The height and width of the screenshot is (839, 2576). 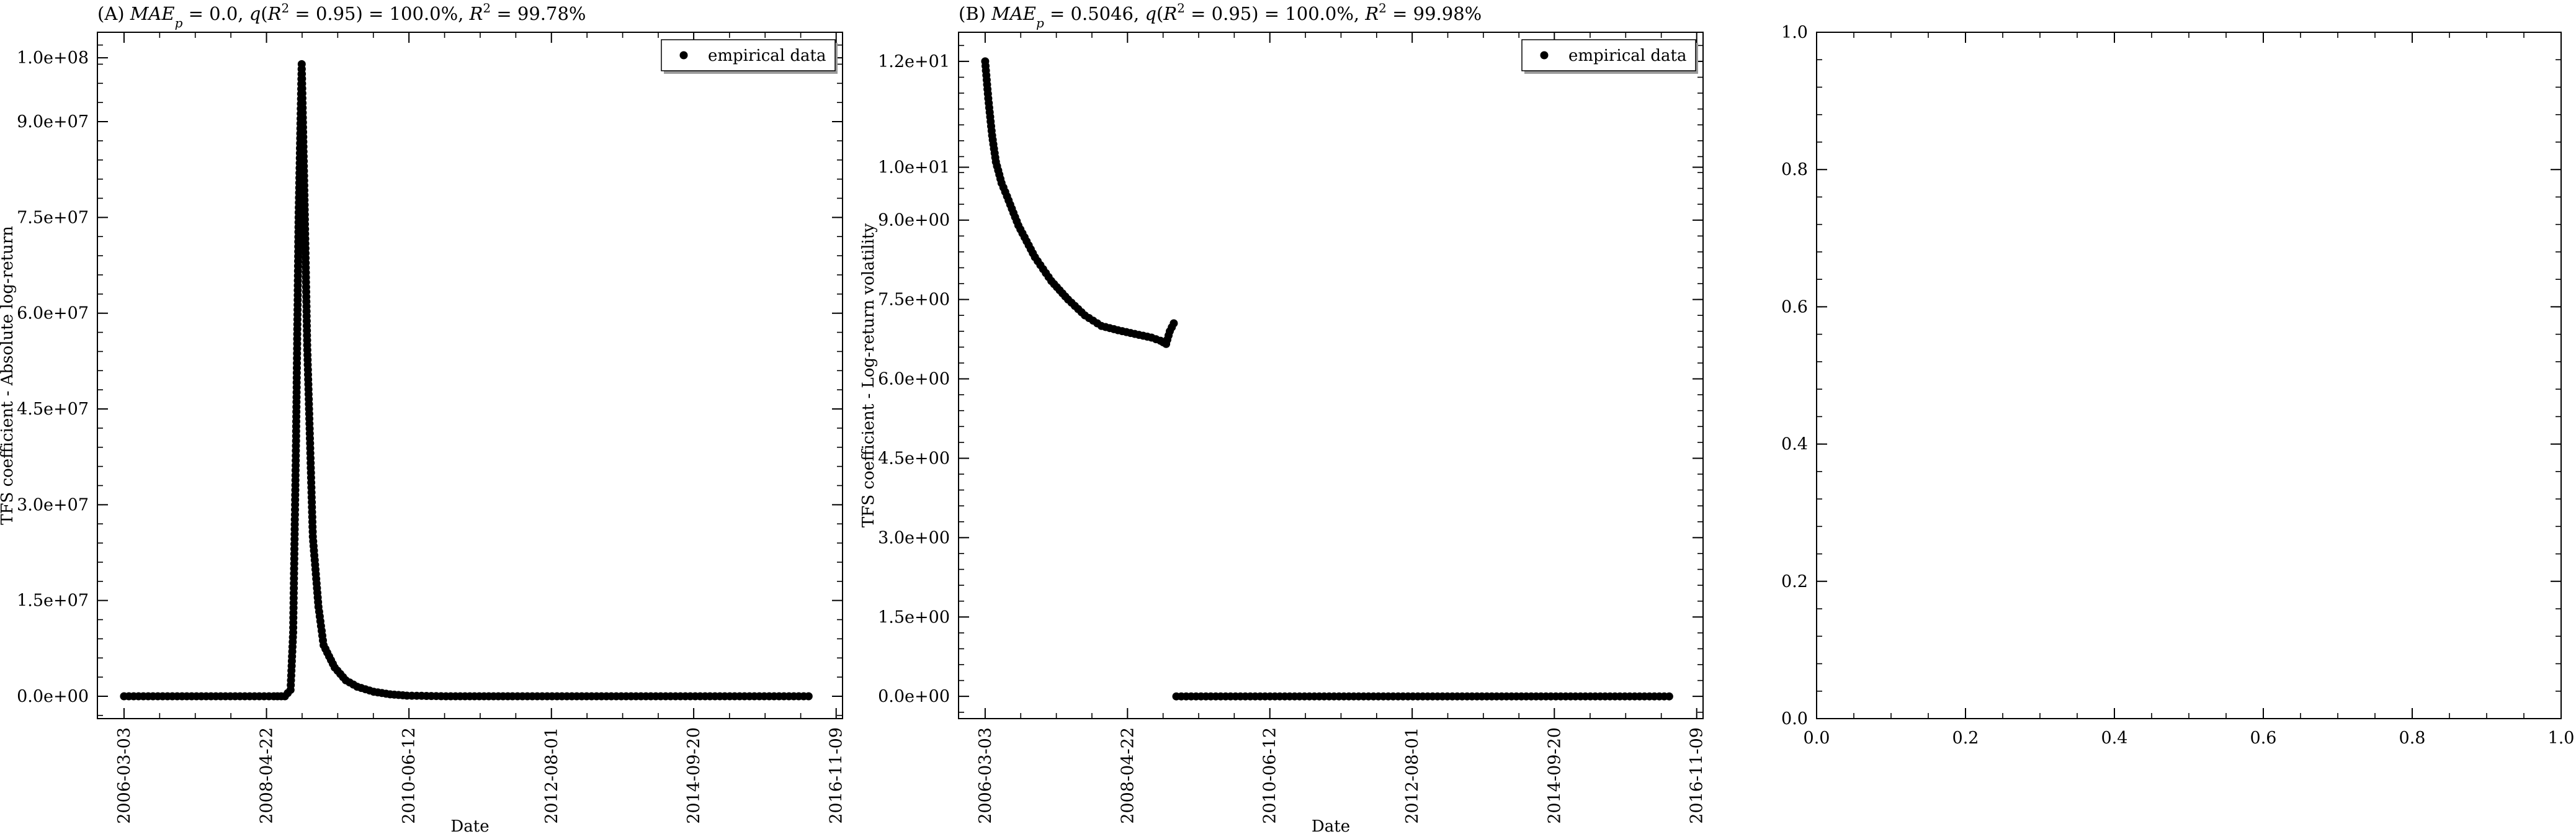 I want to click on y-axis-label: TFS coefficient - Log-return volatility, so click(x=868, y=375).